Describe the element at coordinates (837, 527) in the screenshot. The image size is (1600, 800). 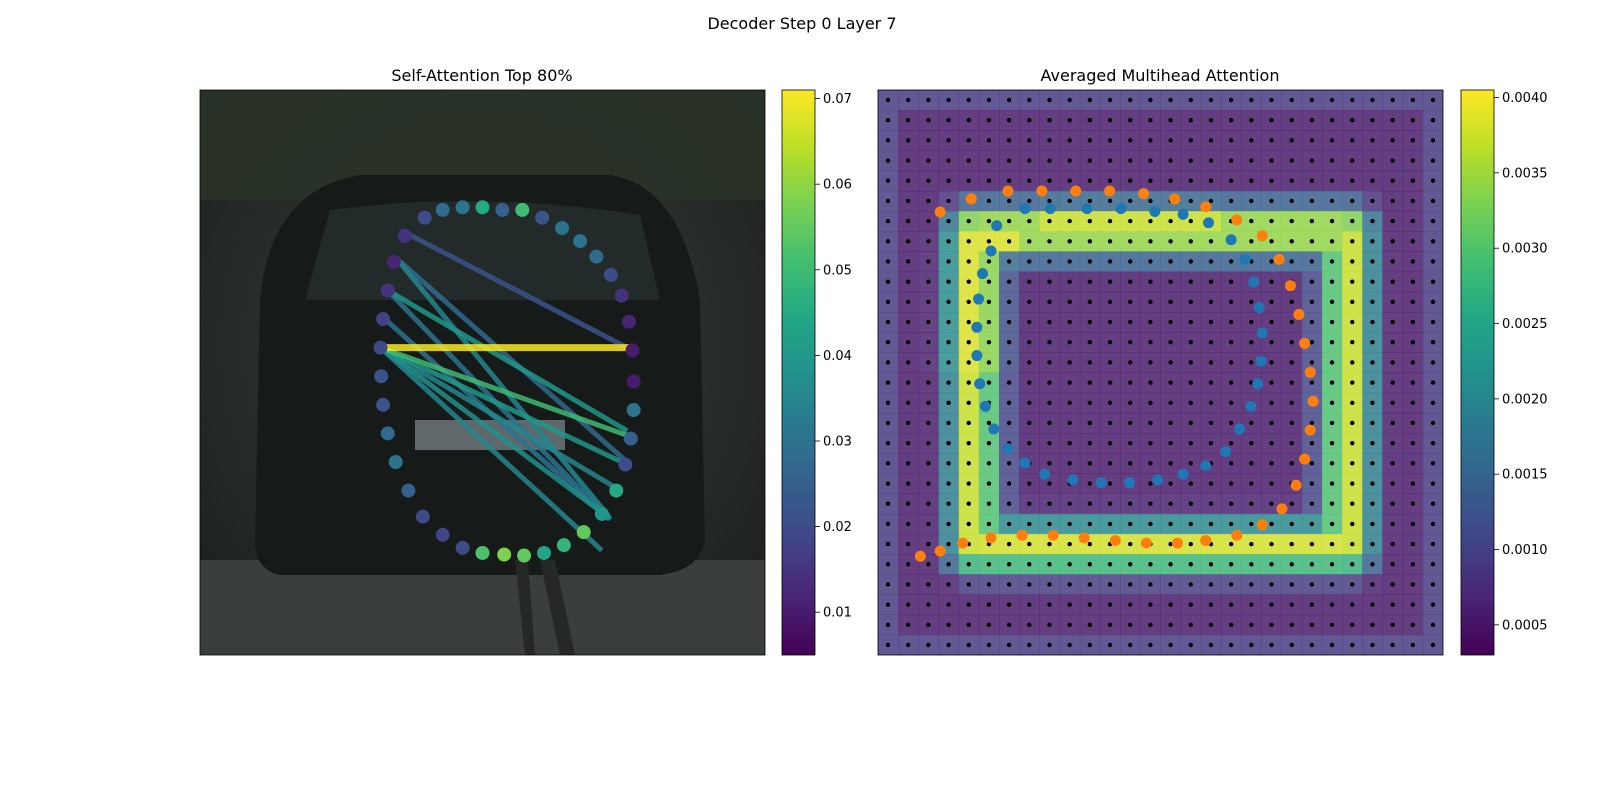
I see `colorbar-tick-label: 0.02` at that location.